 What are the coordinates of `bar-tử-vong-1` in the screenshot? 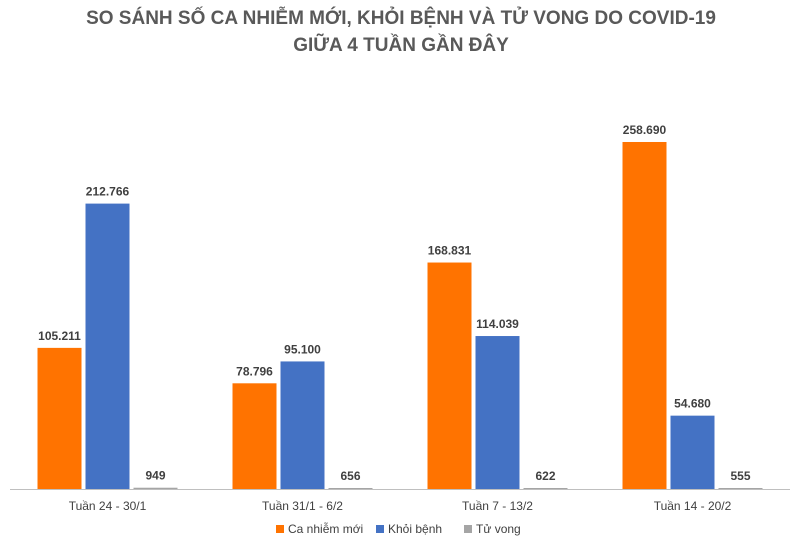 It's located at (350, 488).